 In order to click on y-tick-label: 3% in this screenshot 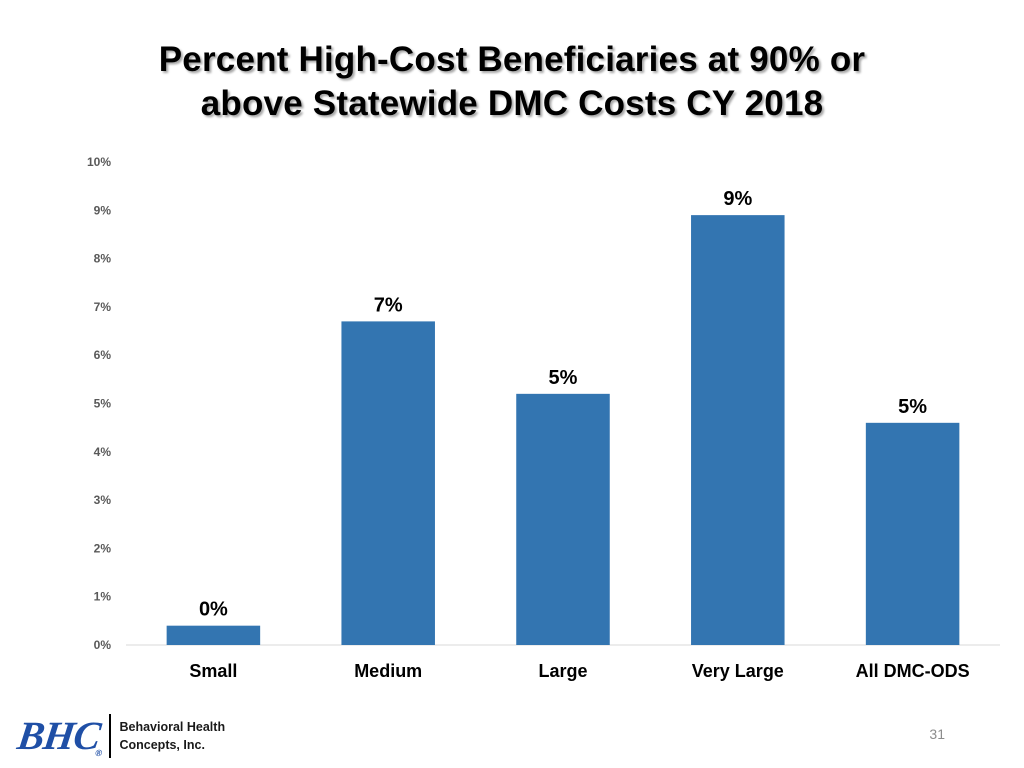, I will do `click(103, 500)`.